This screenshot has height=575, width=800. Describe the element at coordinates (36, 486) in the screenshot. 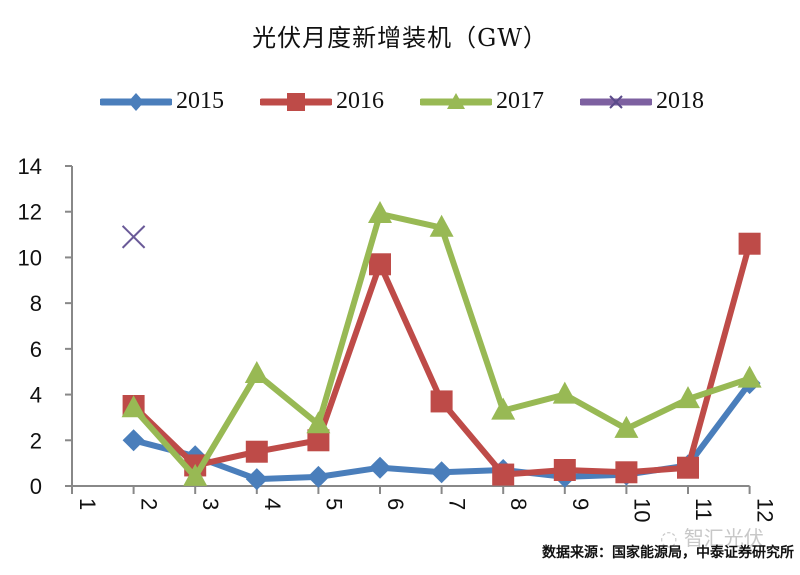

I see `y-tick-label: 0` at that location.